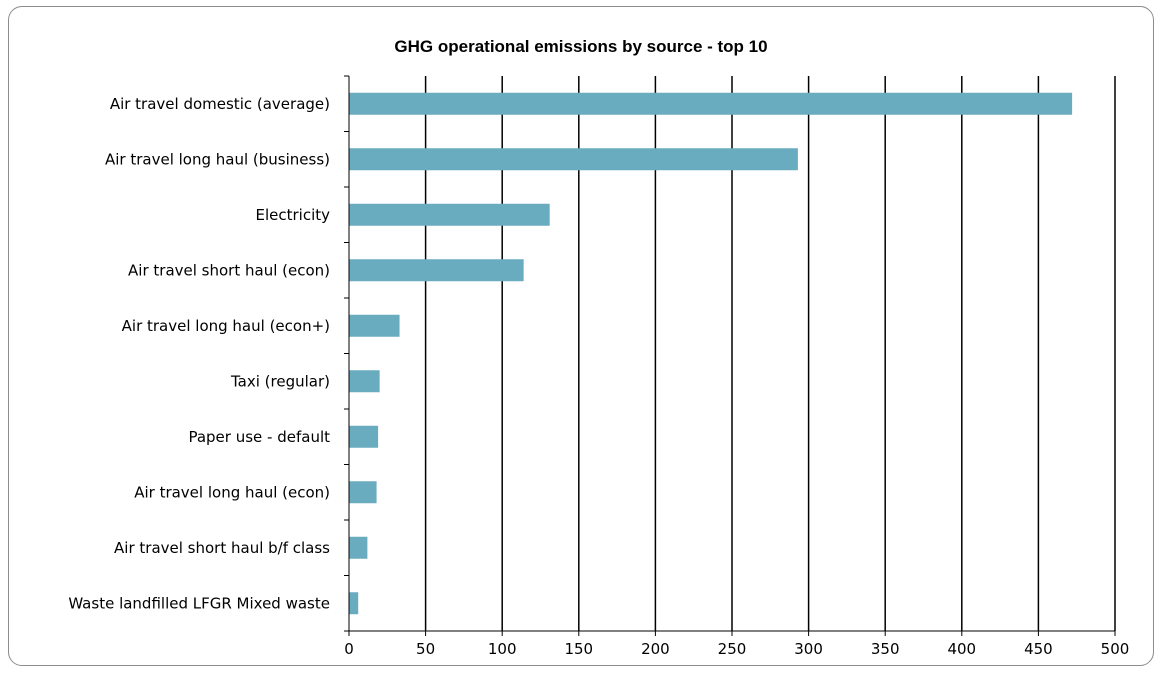  What do you see at coordinates (808, 649) in the screenshot?
I see `x-tick-label: 300` at bounding box center [808, 649].